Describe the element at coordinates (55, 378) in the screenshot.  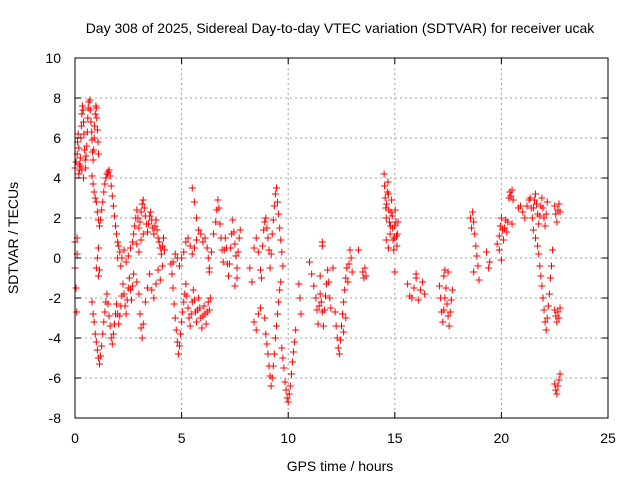
I see `y-tick-label: -6` at that location.